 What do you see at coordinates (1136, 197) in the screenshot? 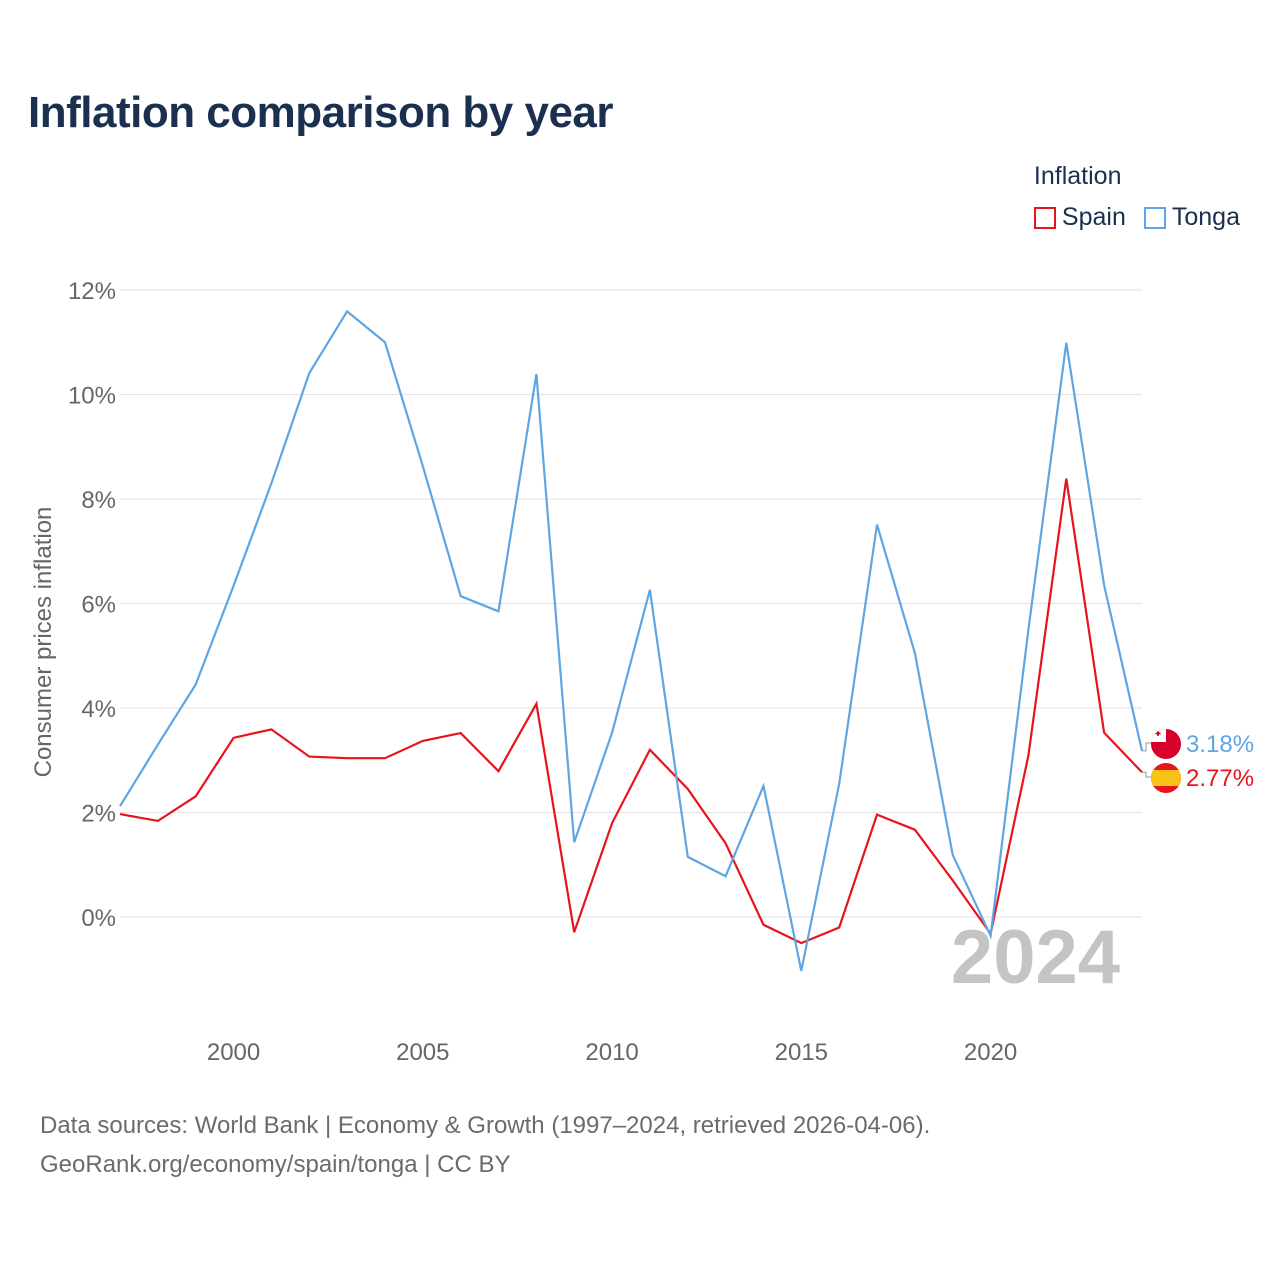
I see `legend: Inflation Spain Tonga` at bounding box center [1136, 197].